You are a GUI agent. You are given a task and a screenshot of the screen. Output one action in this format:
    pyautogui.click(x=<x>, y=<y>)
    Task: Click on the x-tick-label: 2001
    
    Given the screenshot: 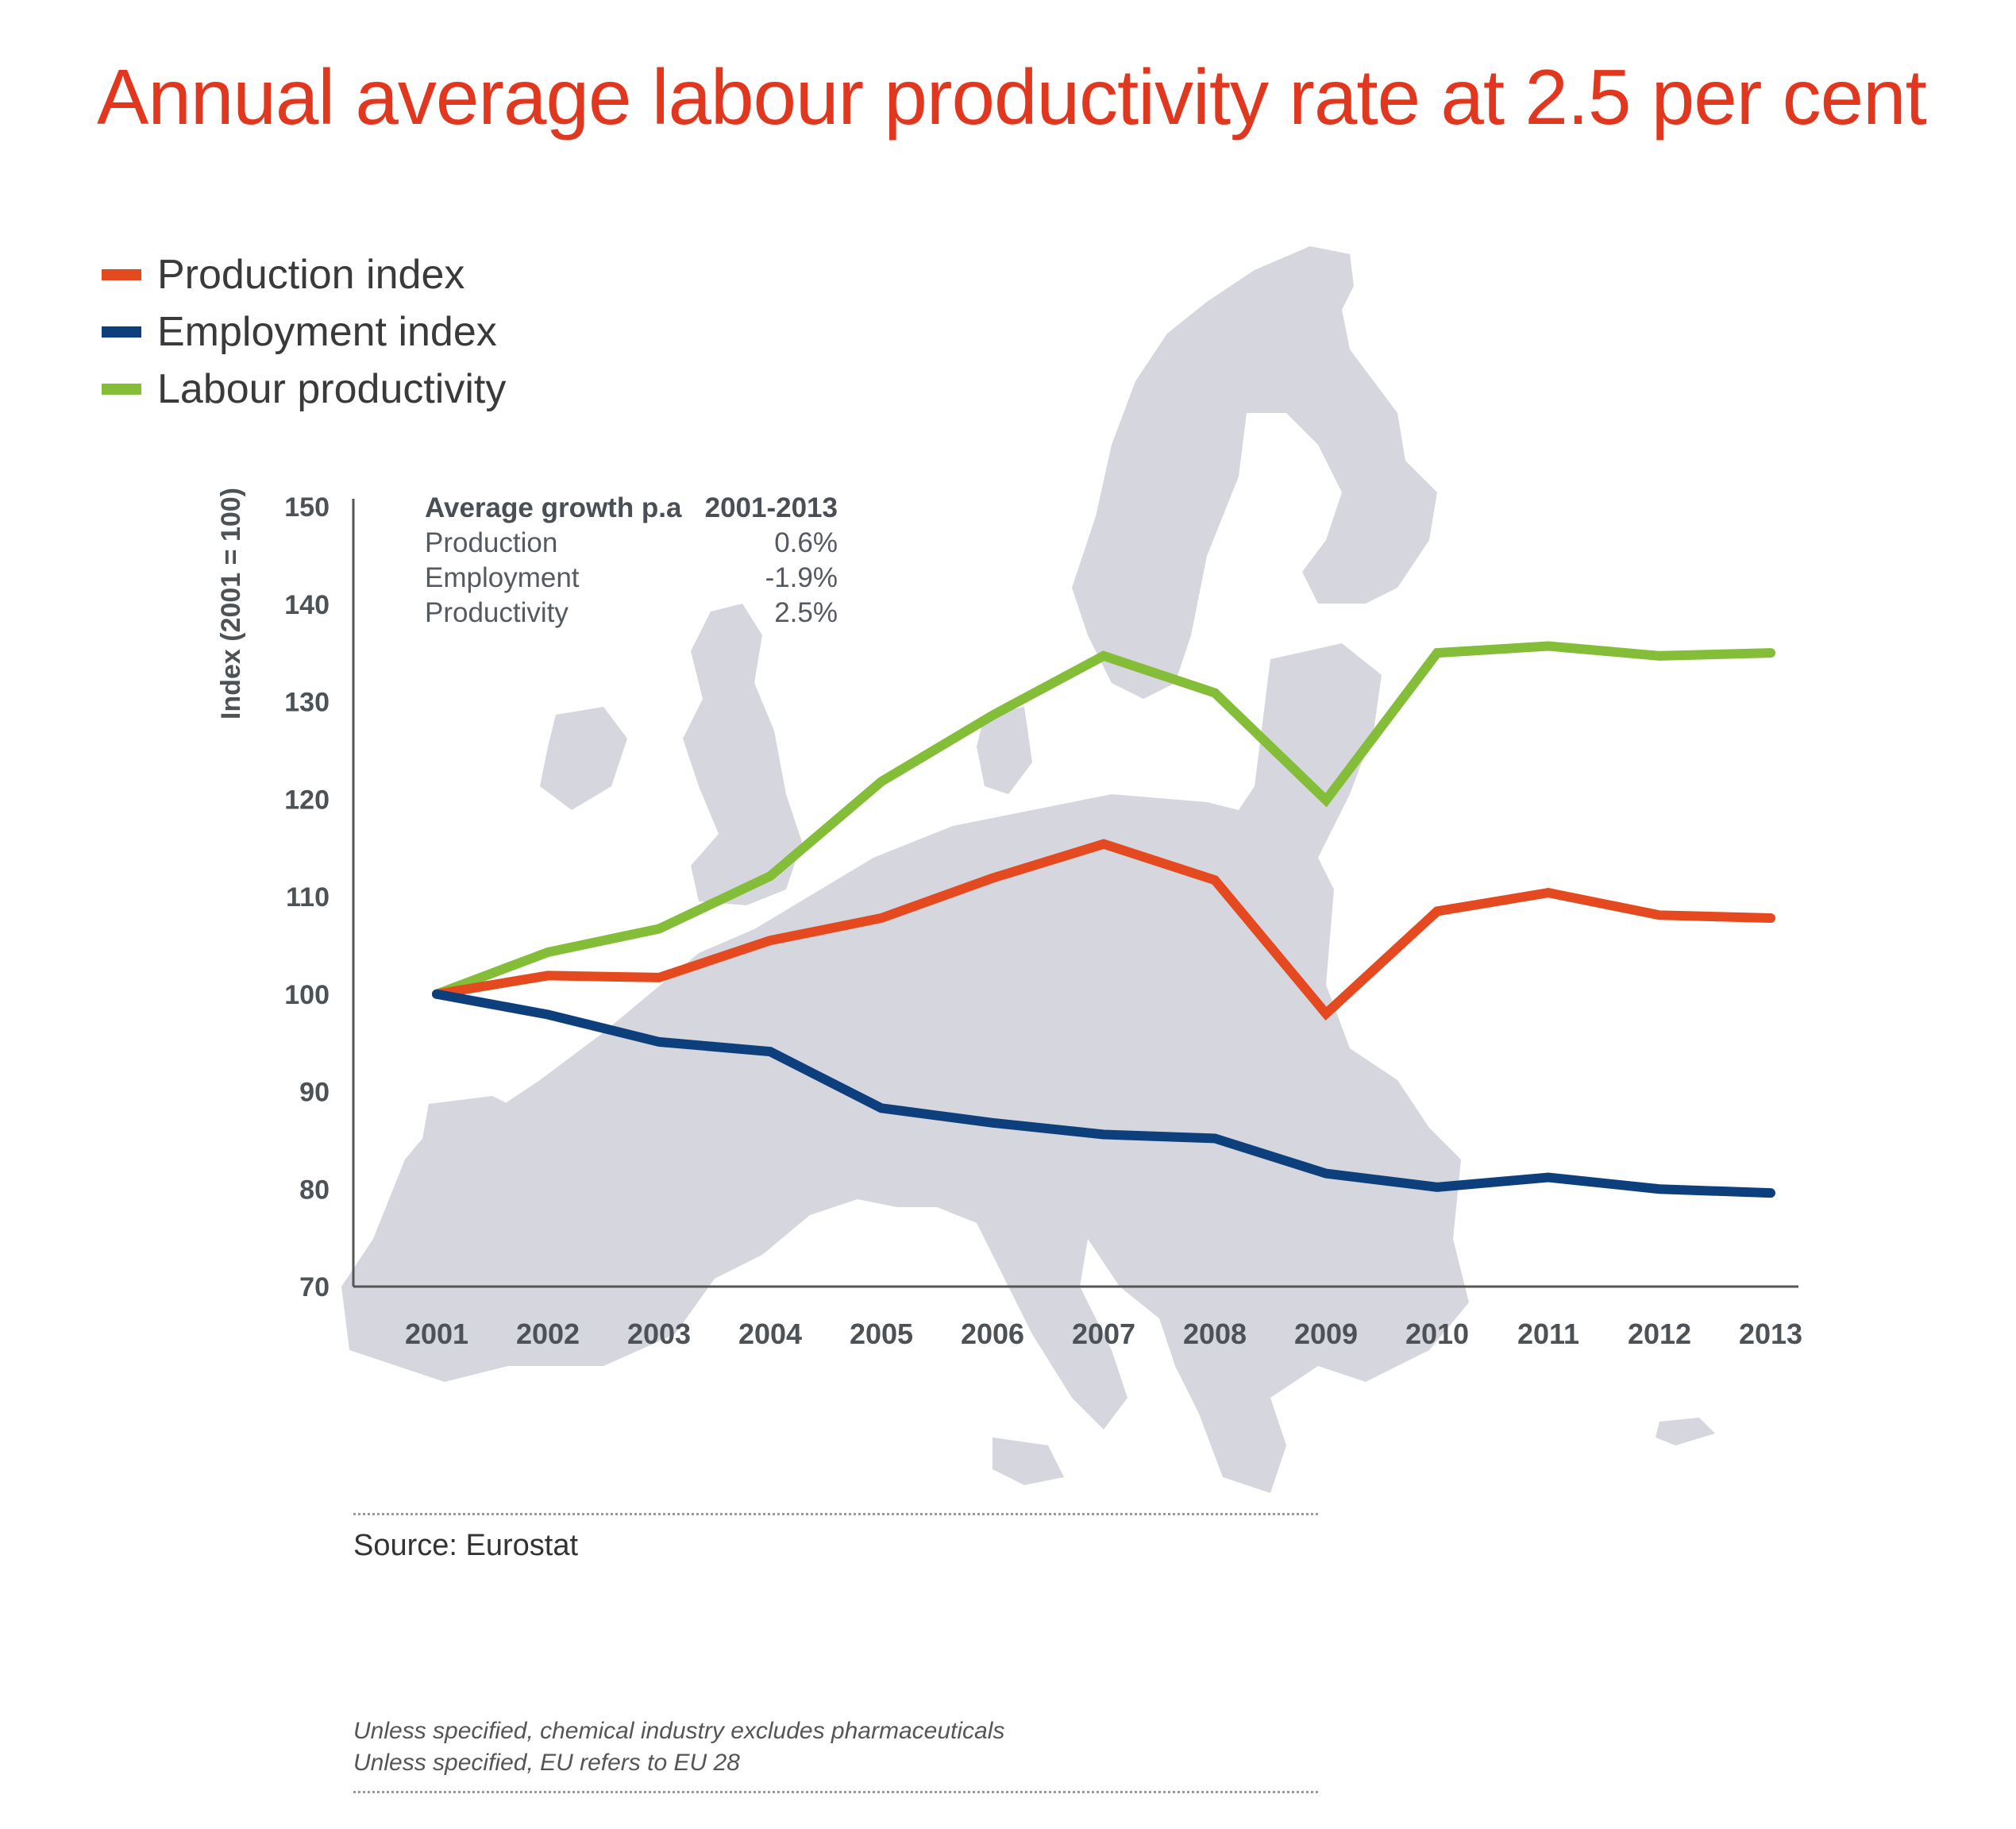 What is the action you would take?
    pyautogui.click(x=437, y=1334)
    